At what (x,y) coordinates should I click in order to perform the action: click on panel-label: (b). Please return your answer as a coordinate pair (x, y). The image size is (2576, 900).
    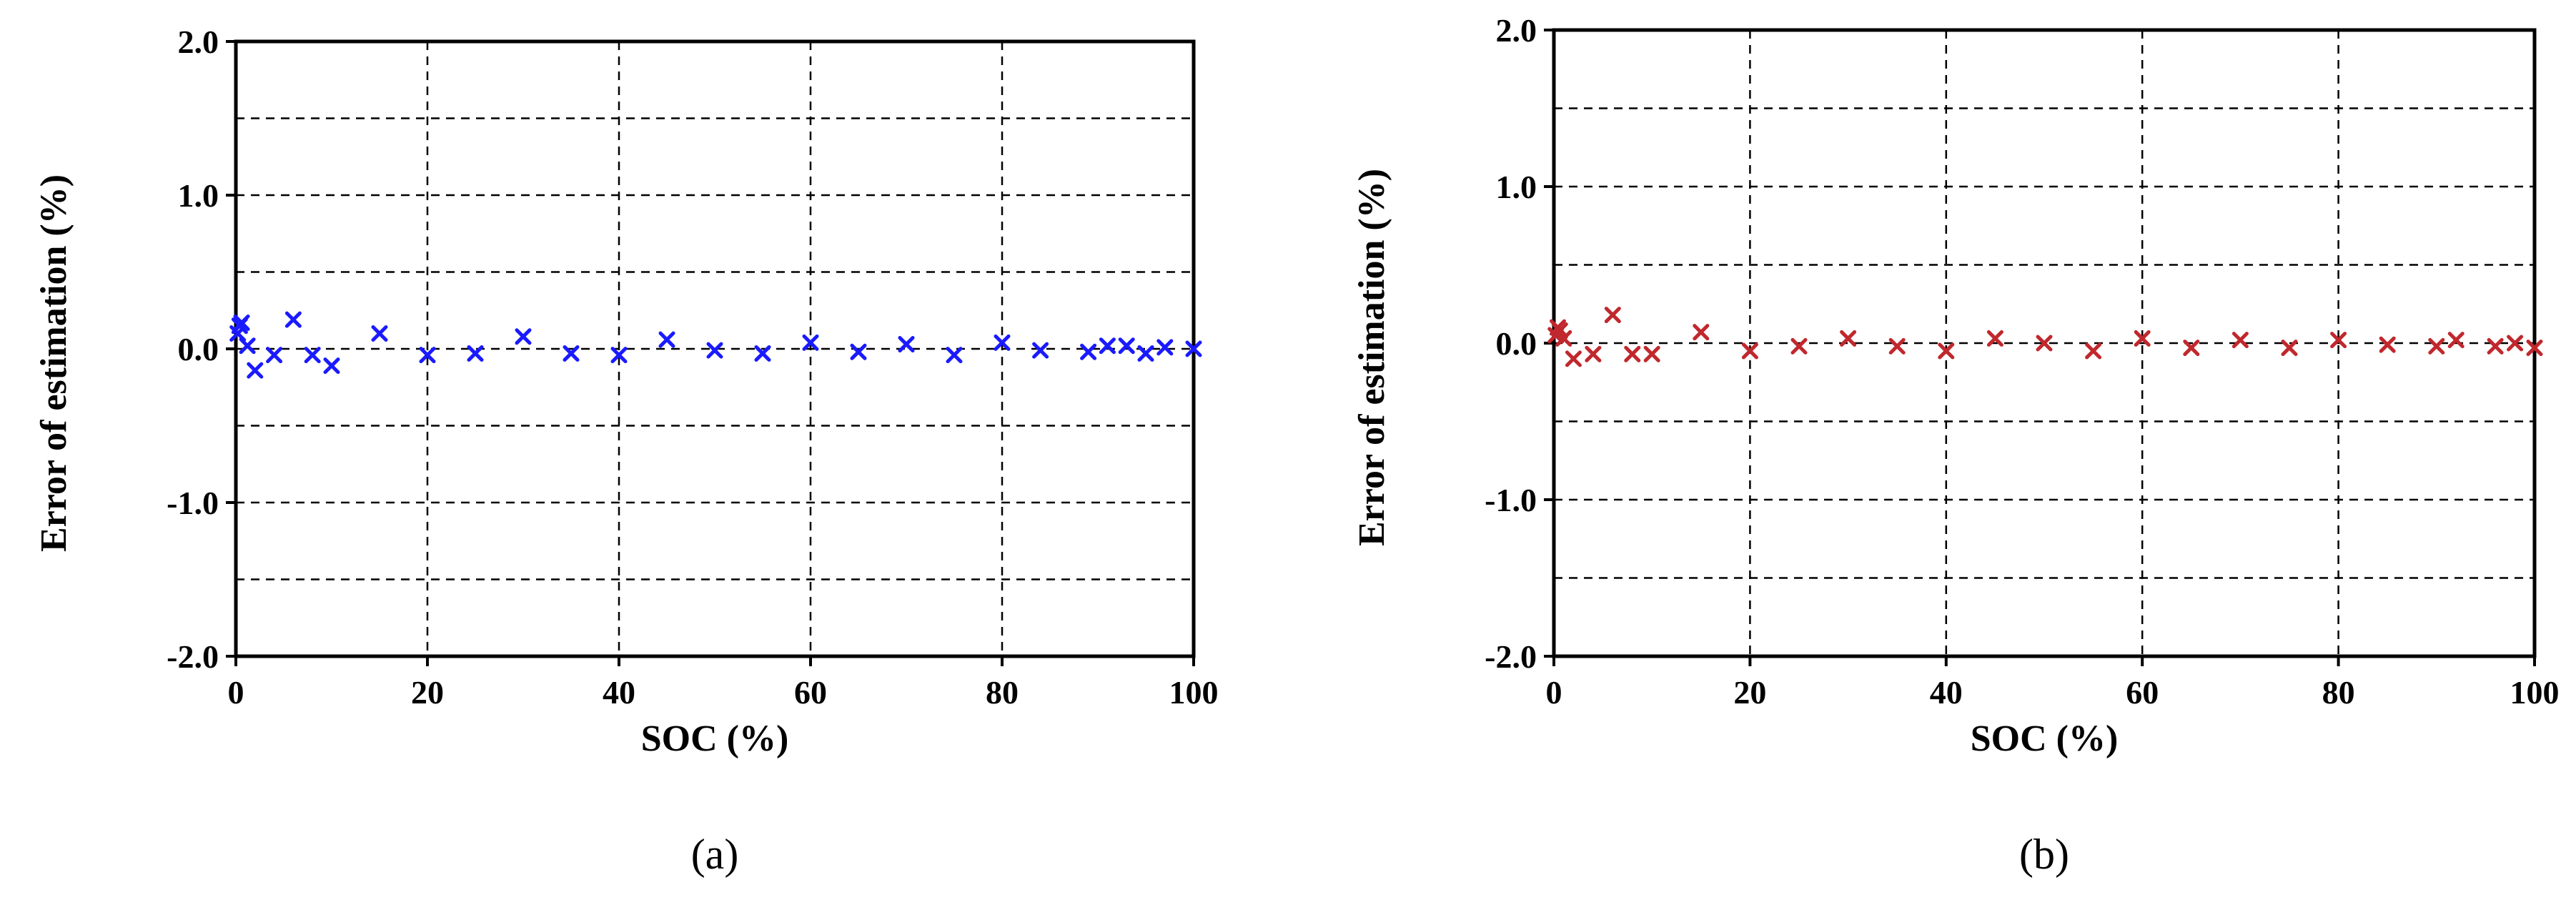
    Looking at the image, I should click on (2044, 854).